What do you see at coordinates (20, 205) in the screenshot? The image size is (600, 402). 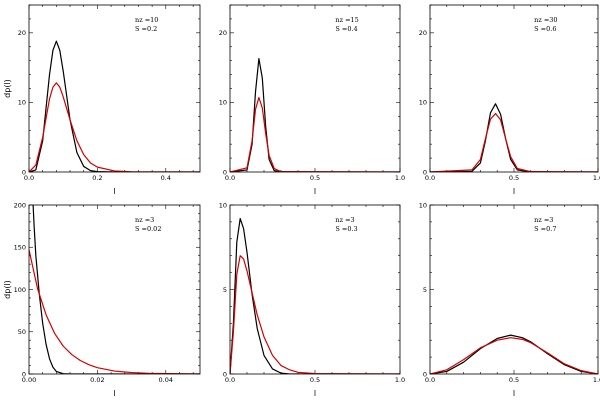 I see `y-tick-label: 200` at bounding box center [20, 205].